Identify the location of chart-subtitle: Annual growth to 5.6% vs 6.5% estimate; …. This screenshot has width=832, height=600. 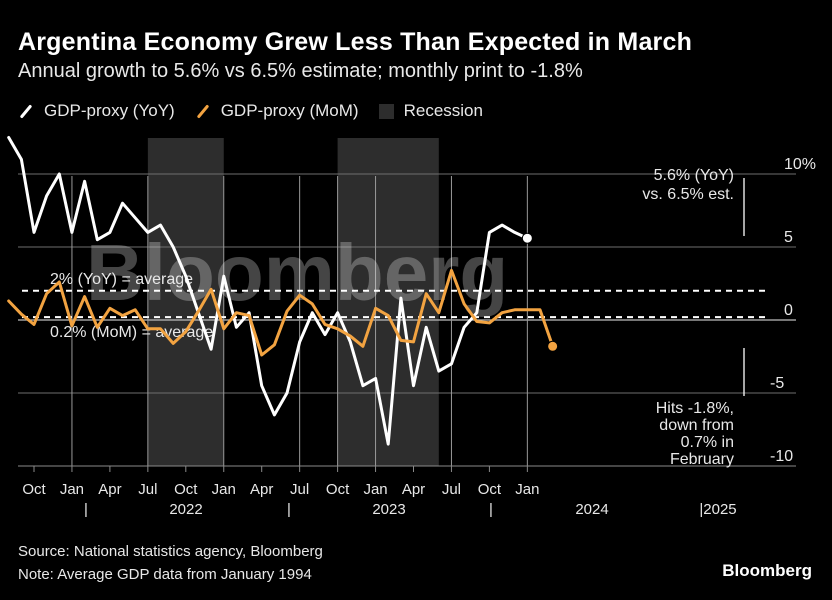
(300, 71).